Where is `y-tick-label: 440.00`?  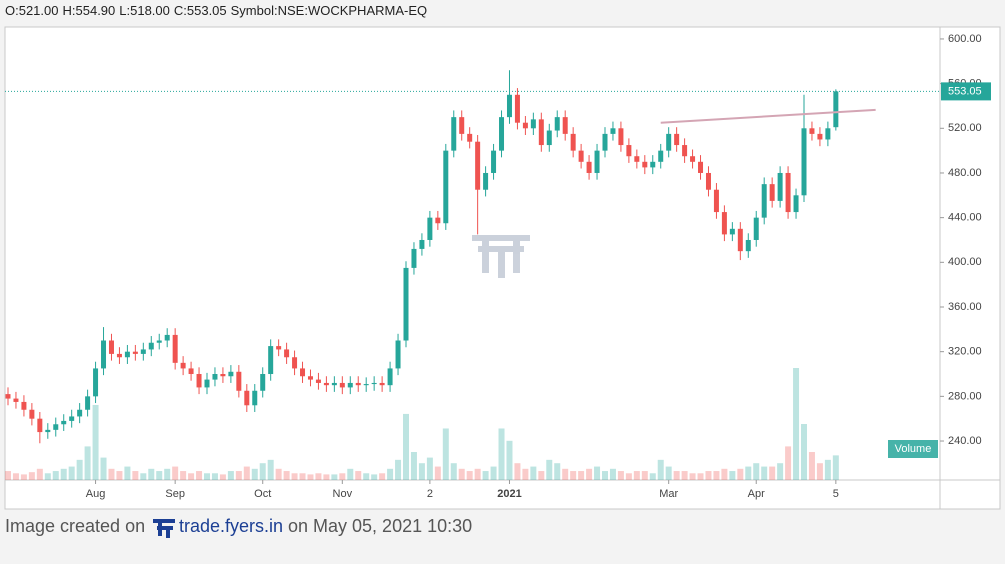
y-tick-label: 440.00 is located at coordinates (965, 218).